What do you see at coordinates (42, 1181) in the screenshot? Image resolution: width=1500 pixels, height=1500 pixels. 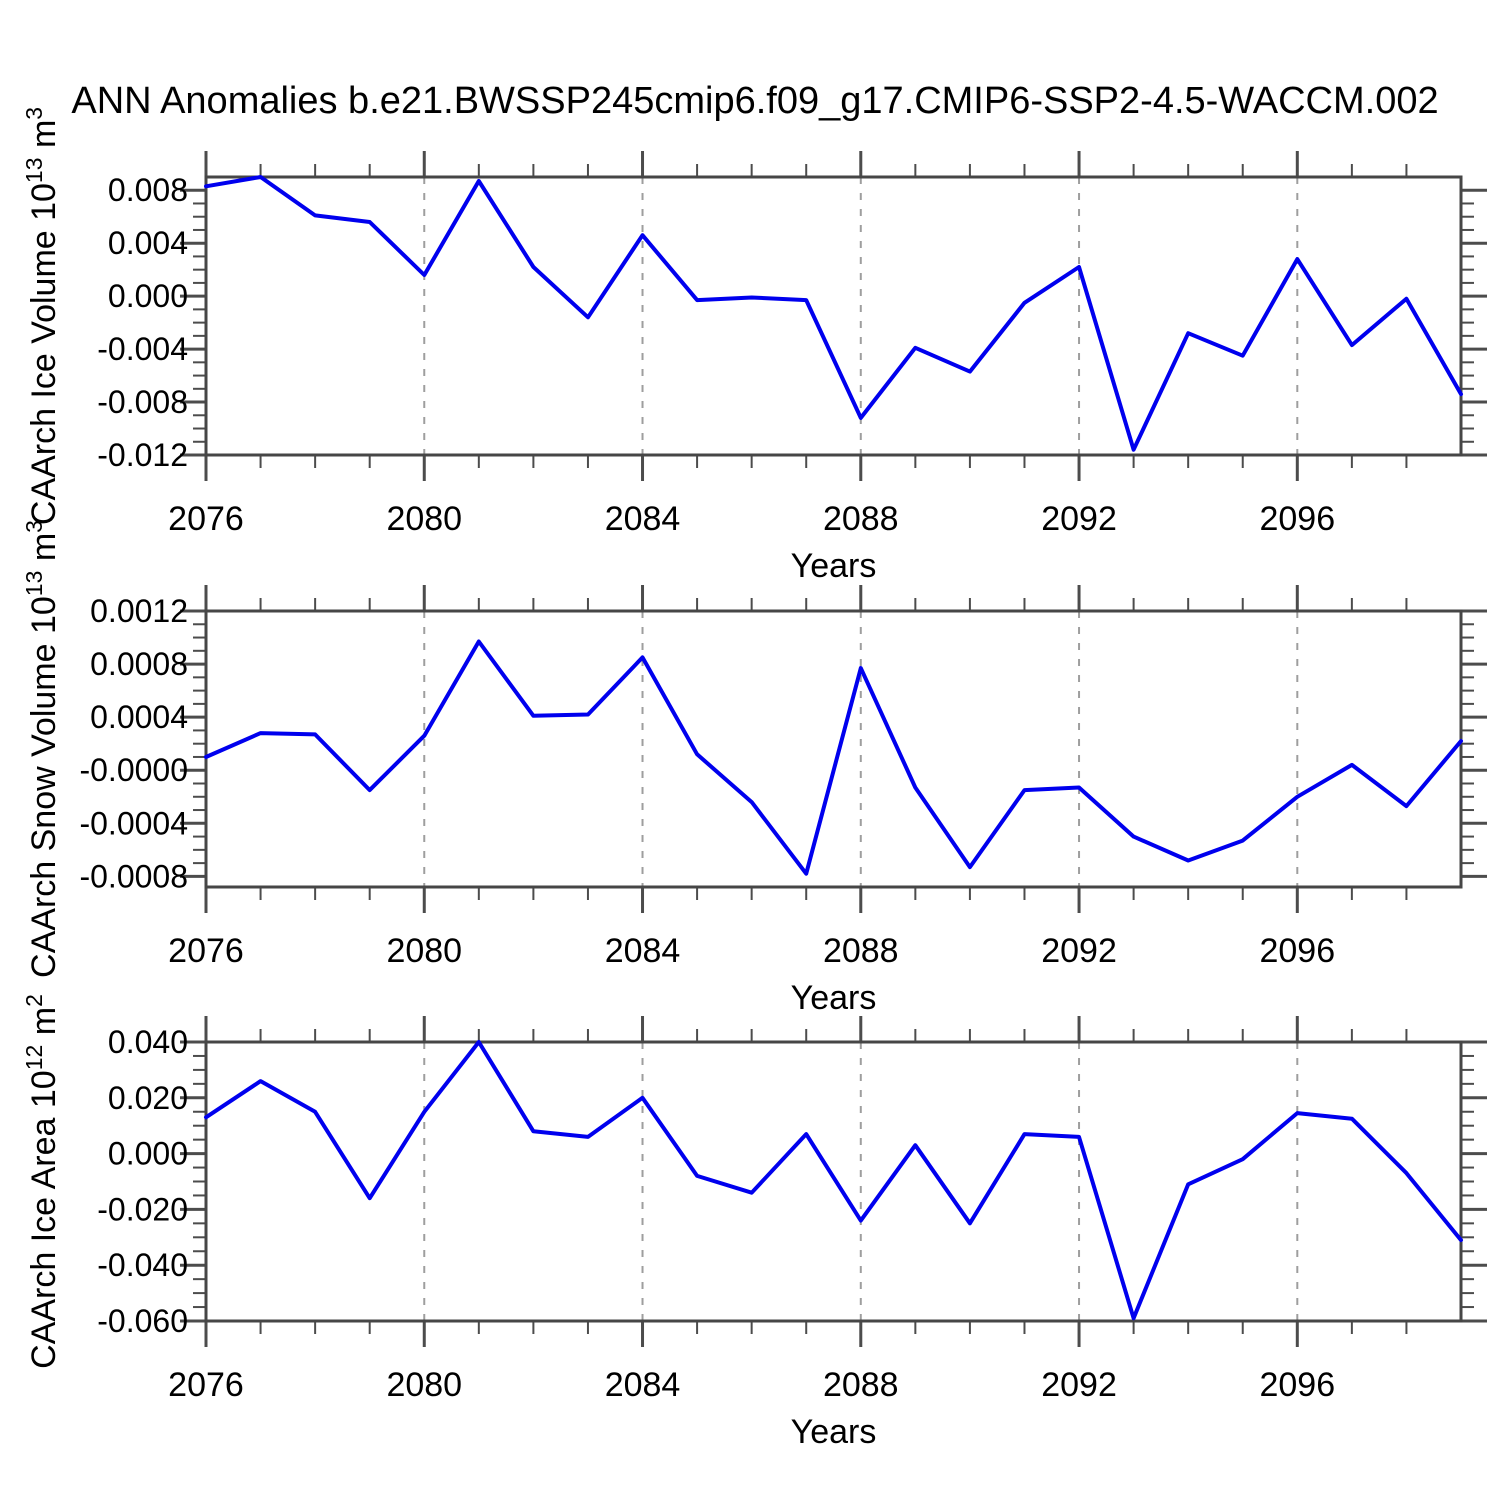 I see `y-axis-title: CAArch Ice Area 1012 m2` at bounding box center [42, 1181].